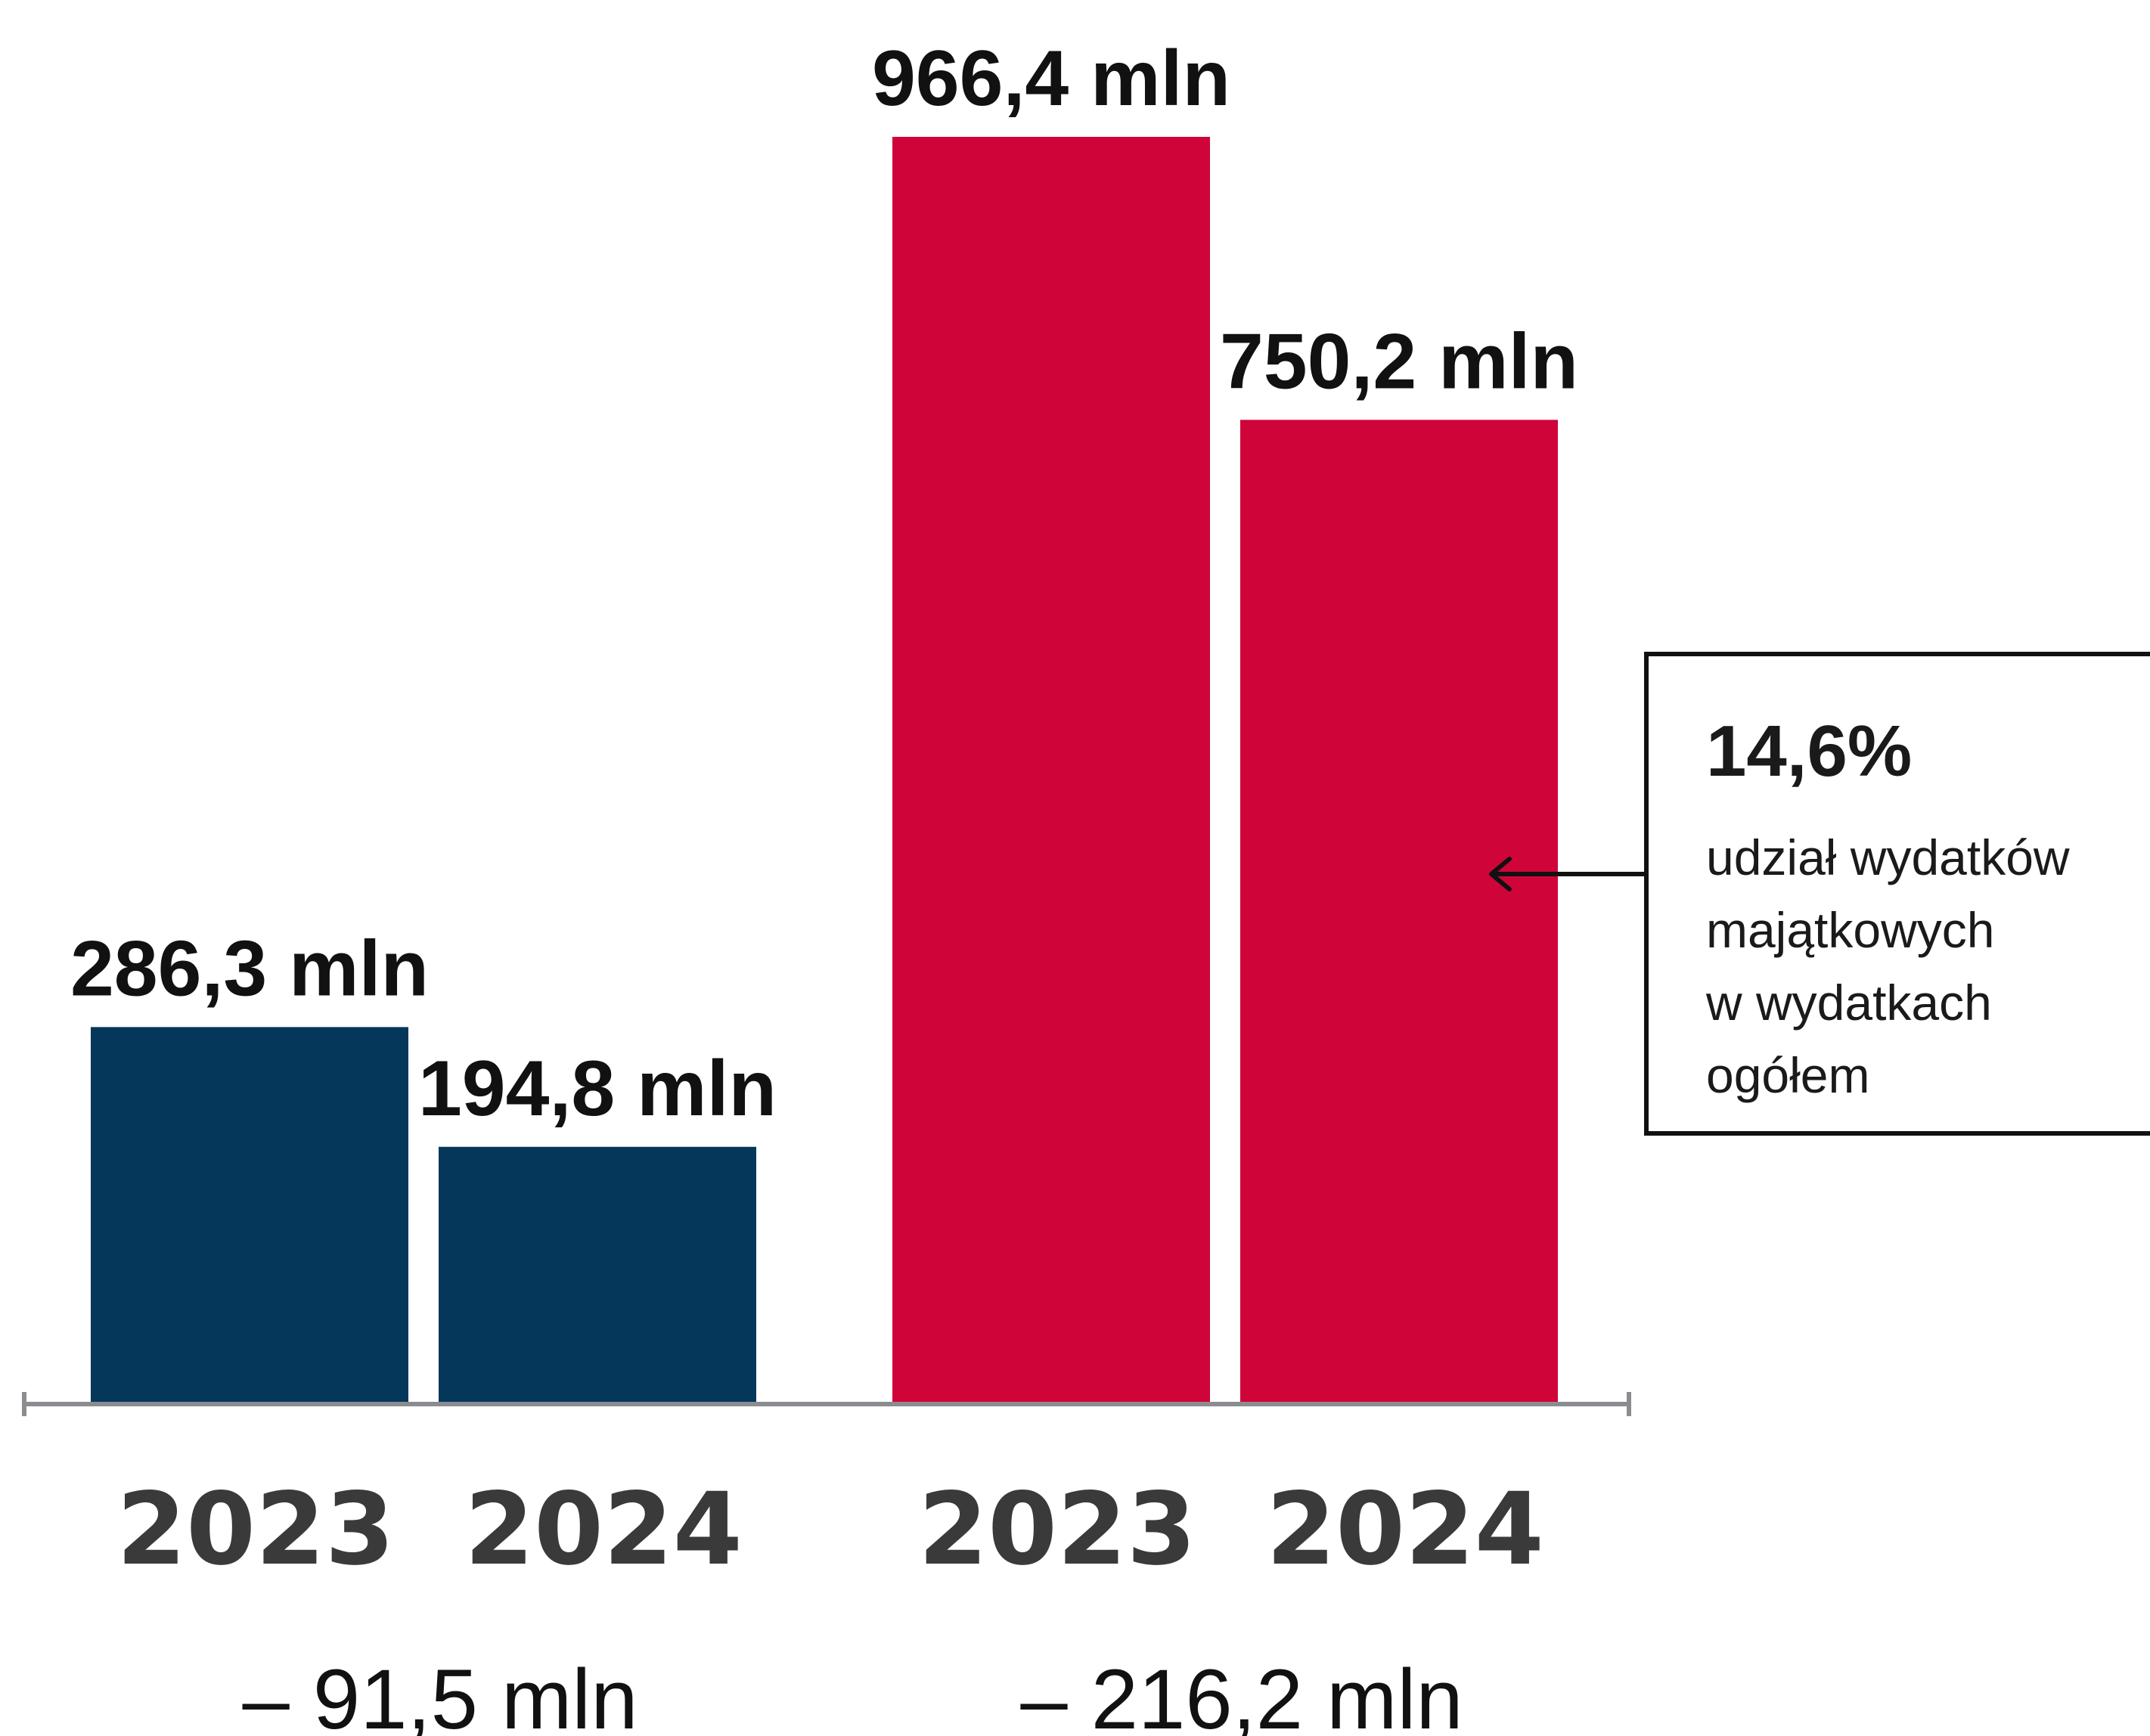  I want to click on callout-value: 14,6%, so click(1810, 751).